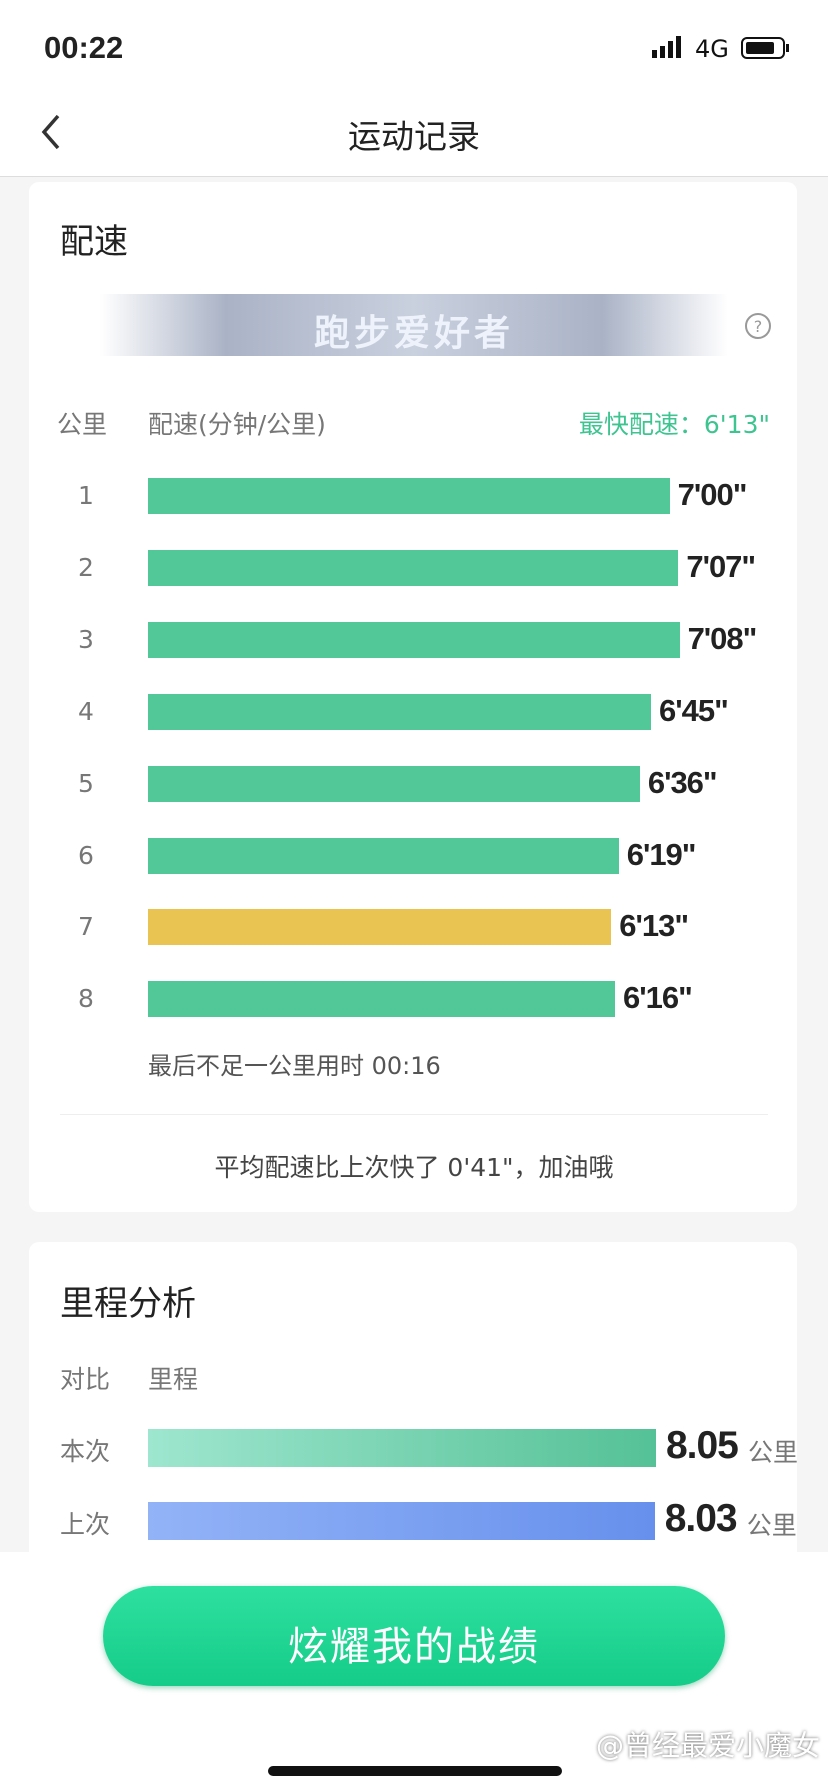 The height and width of the screenshot is (1792, 828). I want to click on column-header: 对比, so click(85, 1379).